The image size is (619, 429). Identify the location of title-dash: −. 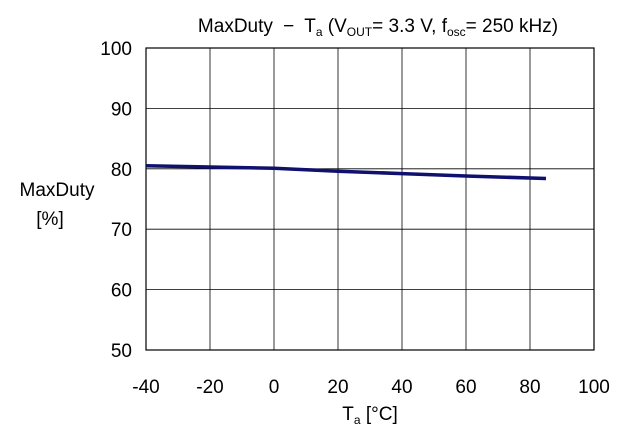
(288, 26).